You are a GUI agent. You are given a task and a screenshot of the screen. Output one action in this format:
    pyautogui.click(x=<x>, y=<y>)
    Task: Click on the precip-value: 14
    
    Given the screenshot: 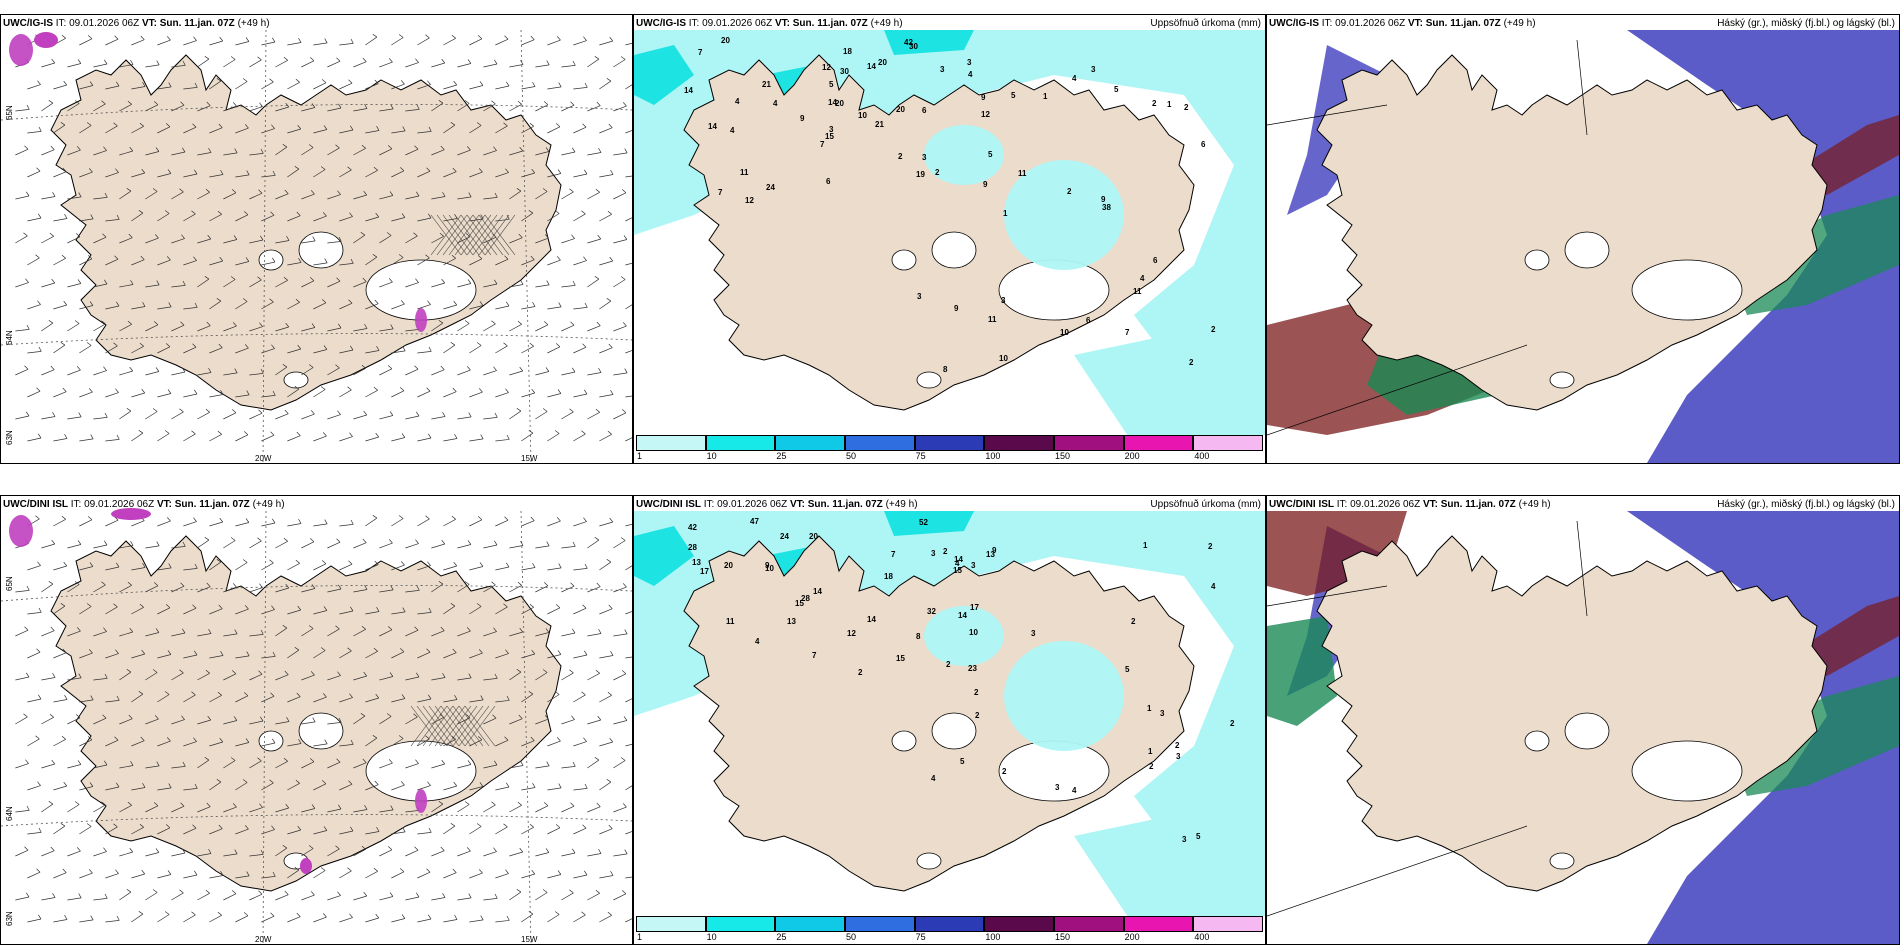 What is the action you would take?
    pyautogui.click(x=817, y=591)
    